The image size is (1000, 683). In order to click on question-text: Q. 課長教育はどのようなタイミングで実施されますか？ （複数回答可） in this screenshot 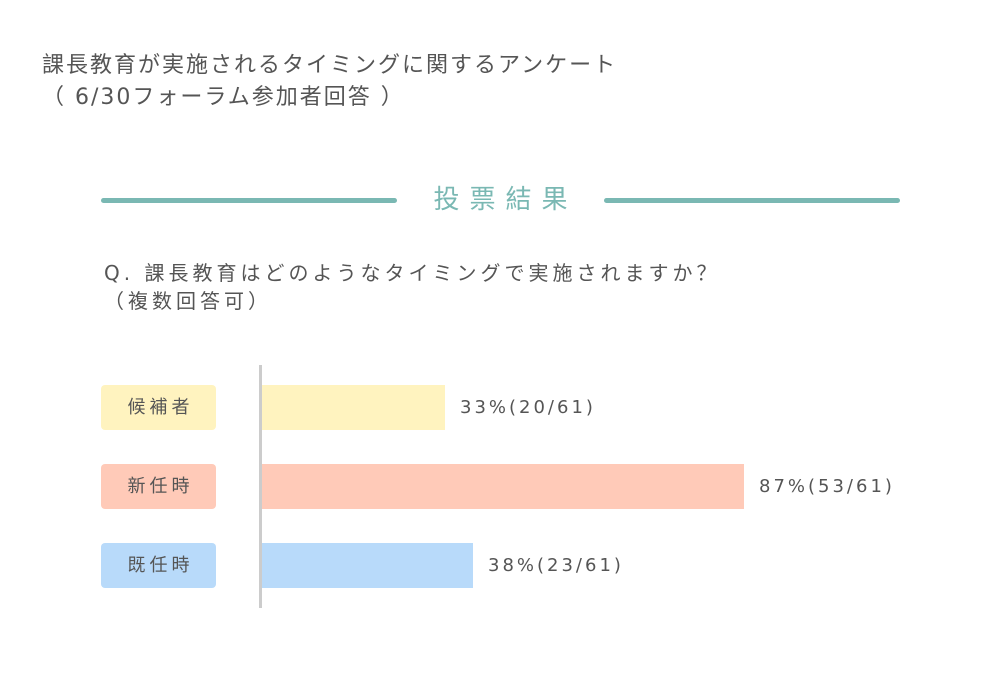, I will do `click(412, 287)`.